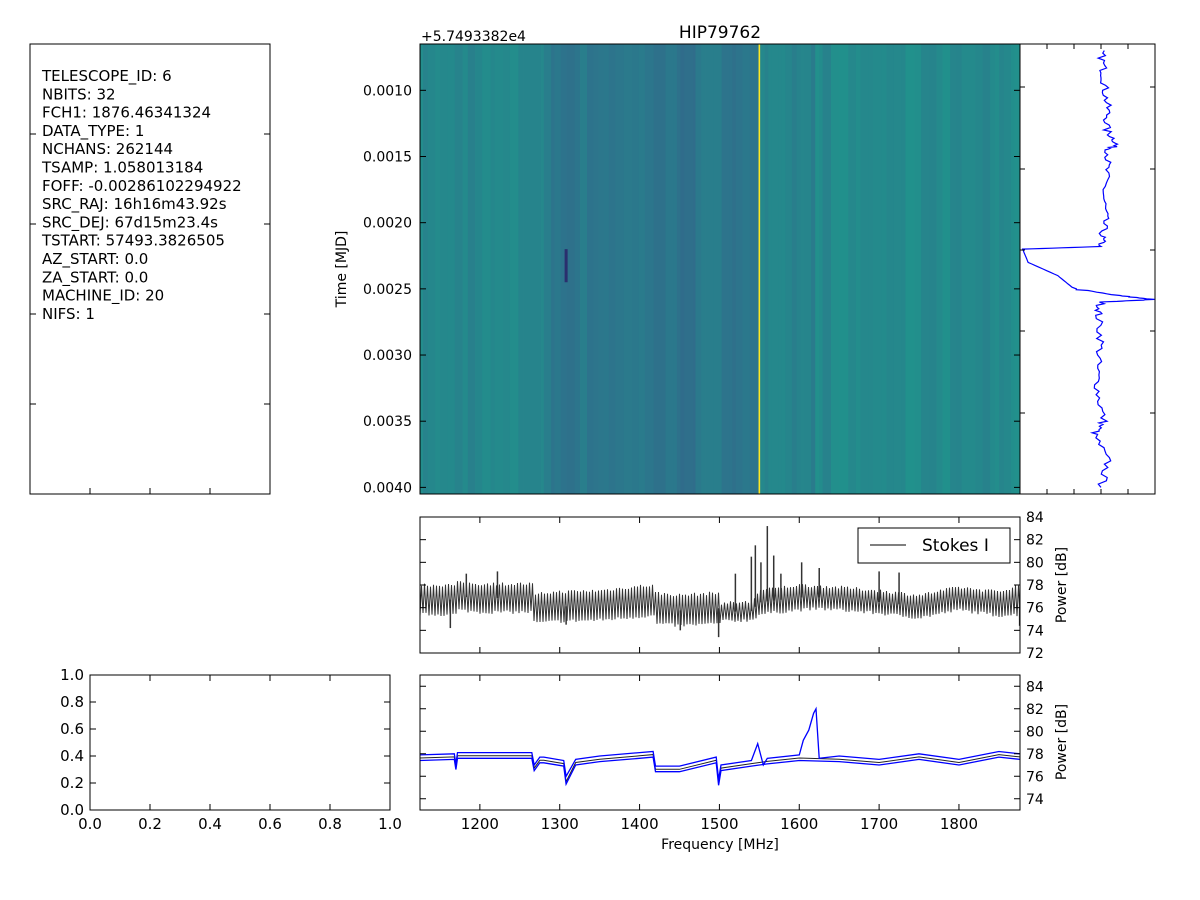  I want to click on waterfall-ytick-label: 0.0040, so click(387, 488).